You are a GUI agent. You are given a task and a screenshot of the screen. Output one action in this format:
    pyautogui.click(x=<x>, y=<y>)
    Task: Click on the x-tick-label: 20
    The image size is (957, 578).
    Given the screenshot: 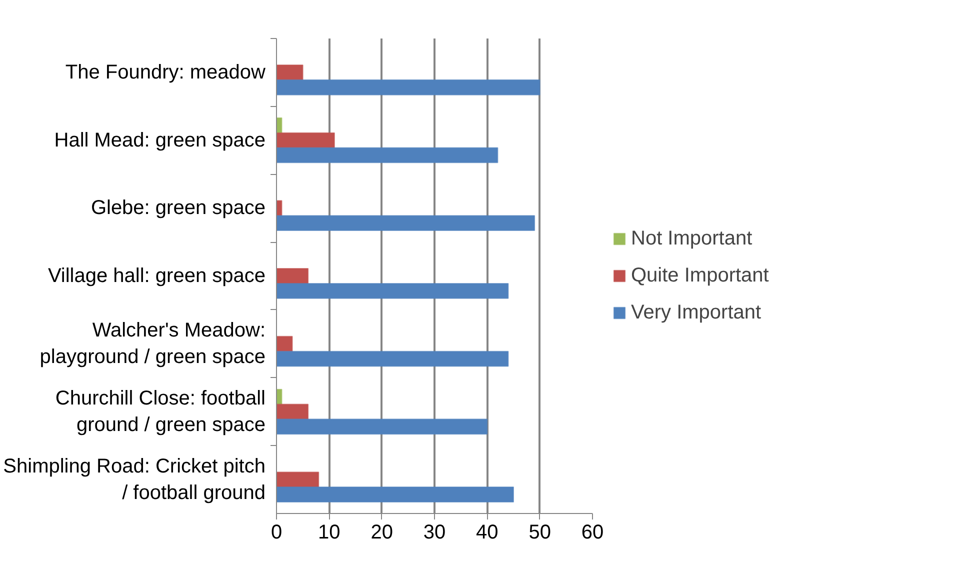 What is the action you would take?
    pyautogui.click(x=381, y=533)
    